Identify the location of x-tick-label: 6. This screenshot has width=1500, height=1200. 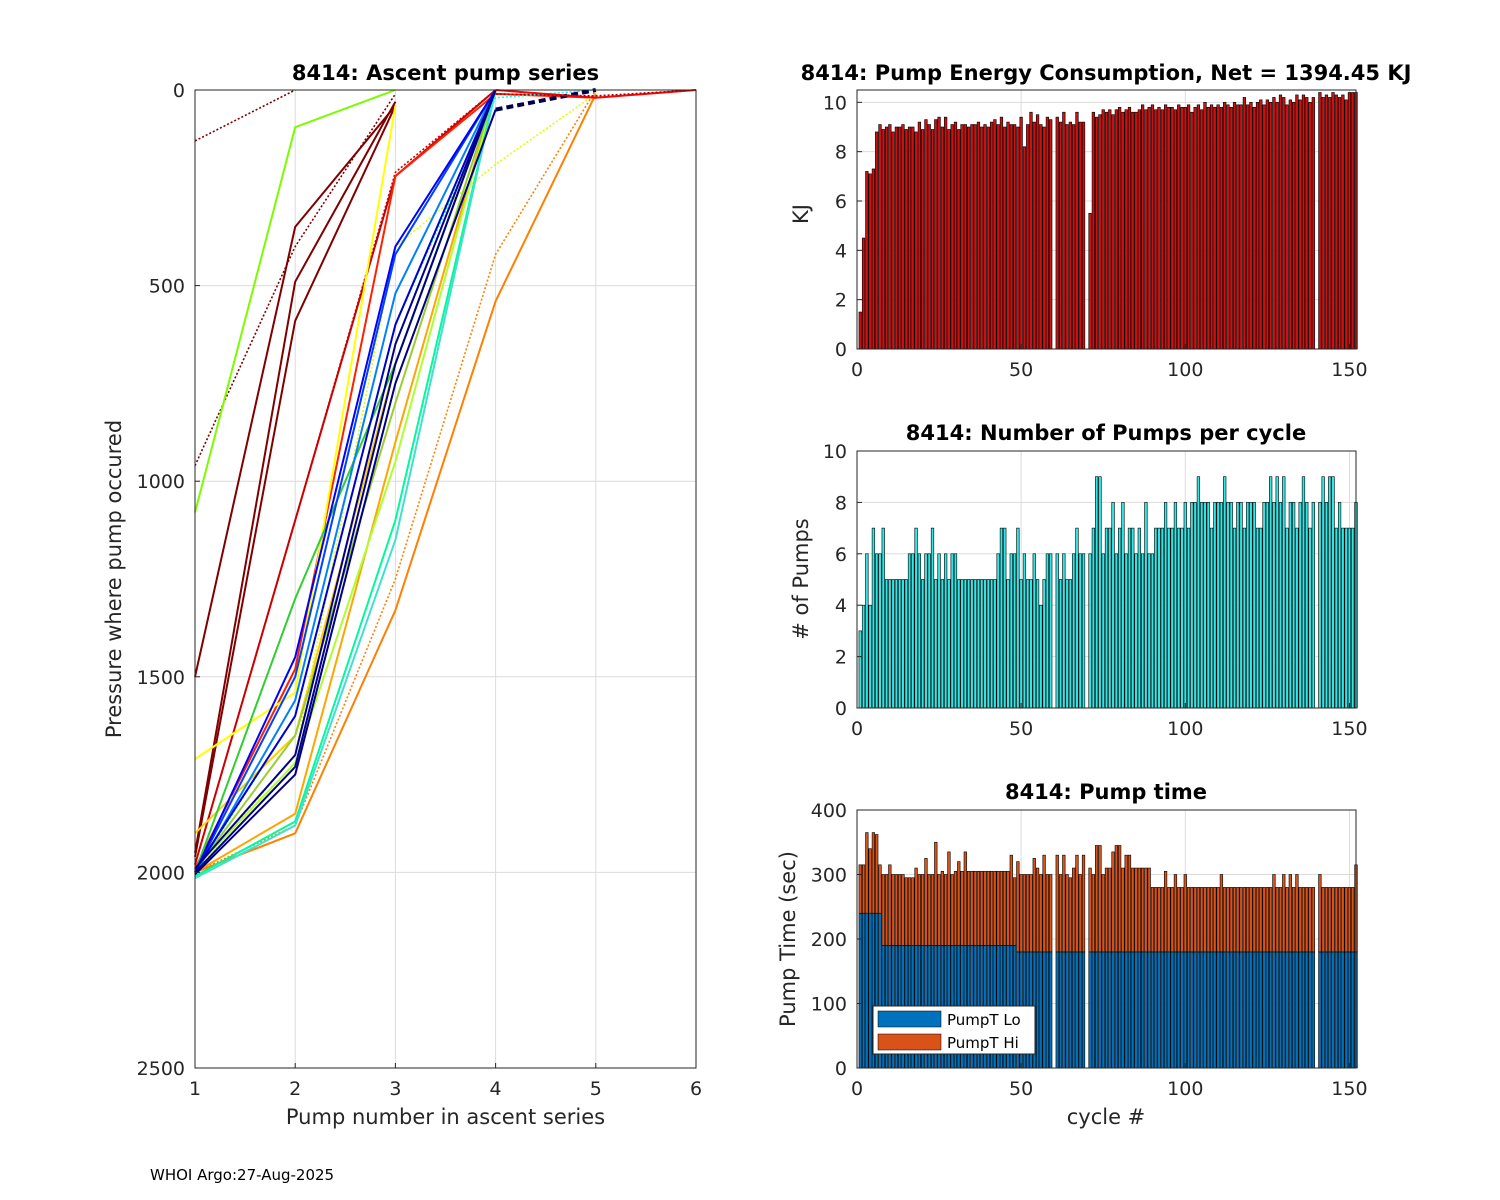
(696, 1089).